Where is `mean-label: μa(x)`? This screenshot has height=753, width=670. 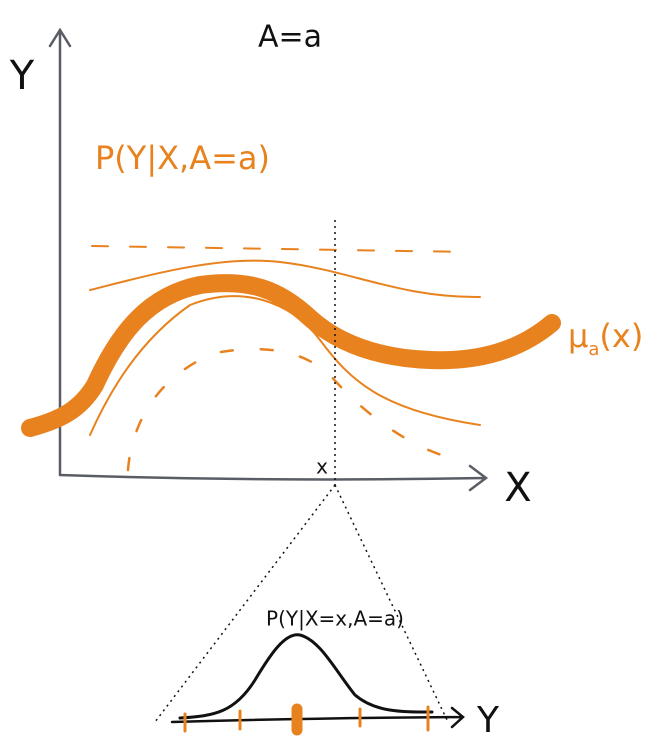 mean-label: μa(x) is located at coordinates (605, 338).